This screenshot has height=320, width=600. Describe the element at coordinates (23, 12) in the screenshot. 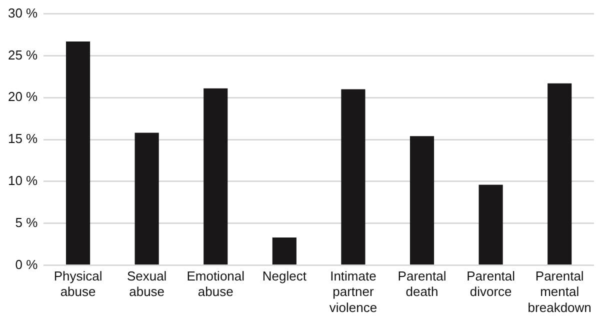

I see `y-tick-label: 30 %` at that location.